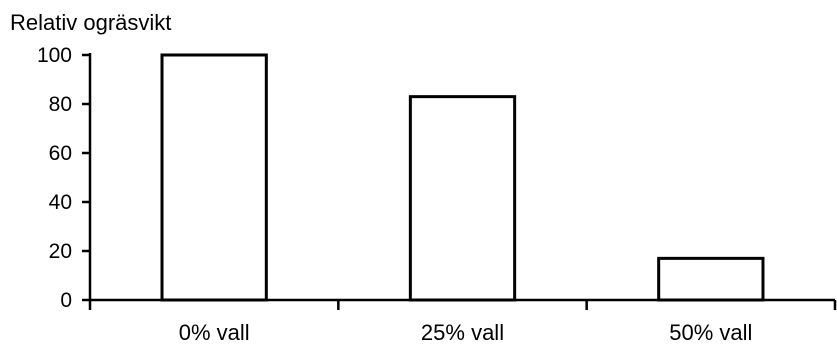  I want to click on x-category-label: 0% vall, so click(214, 332).